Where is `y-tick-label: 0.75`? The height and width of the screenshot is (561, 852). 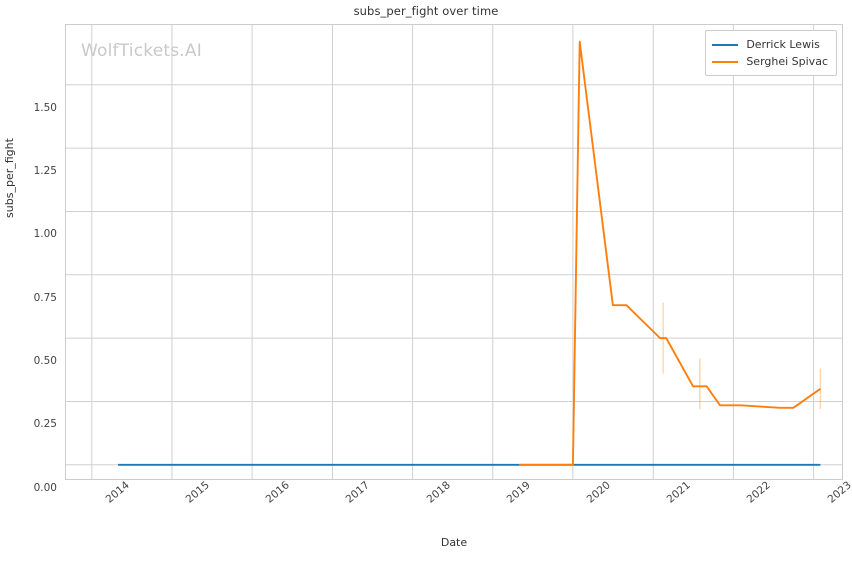 y-tick-label: 0.75 is located at coordinates (45, 297).